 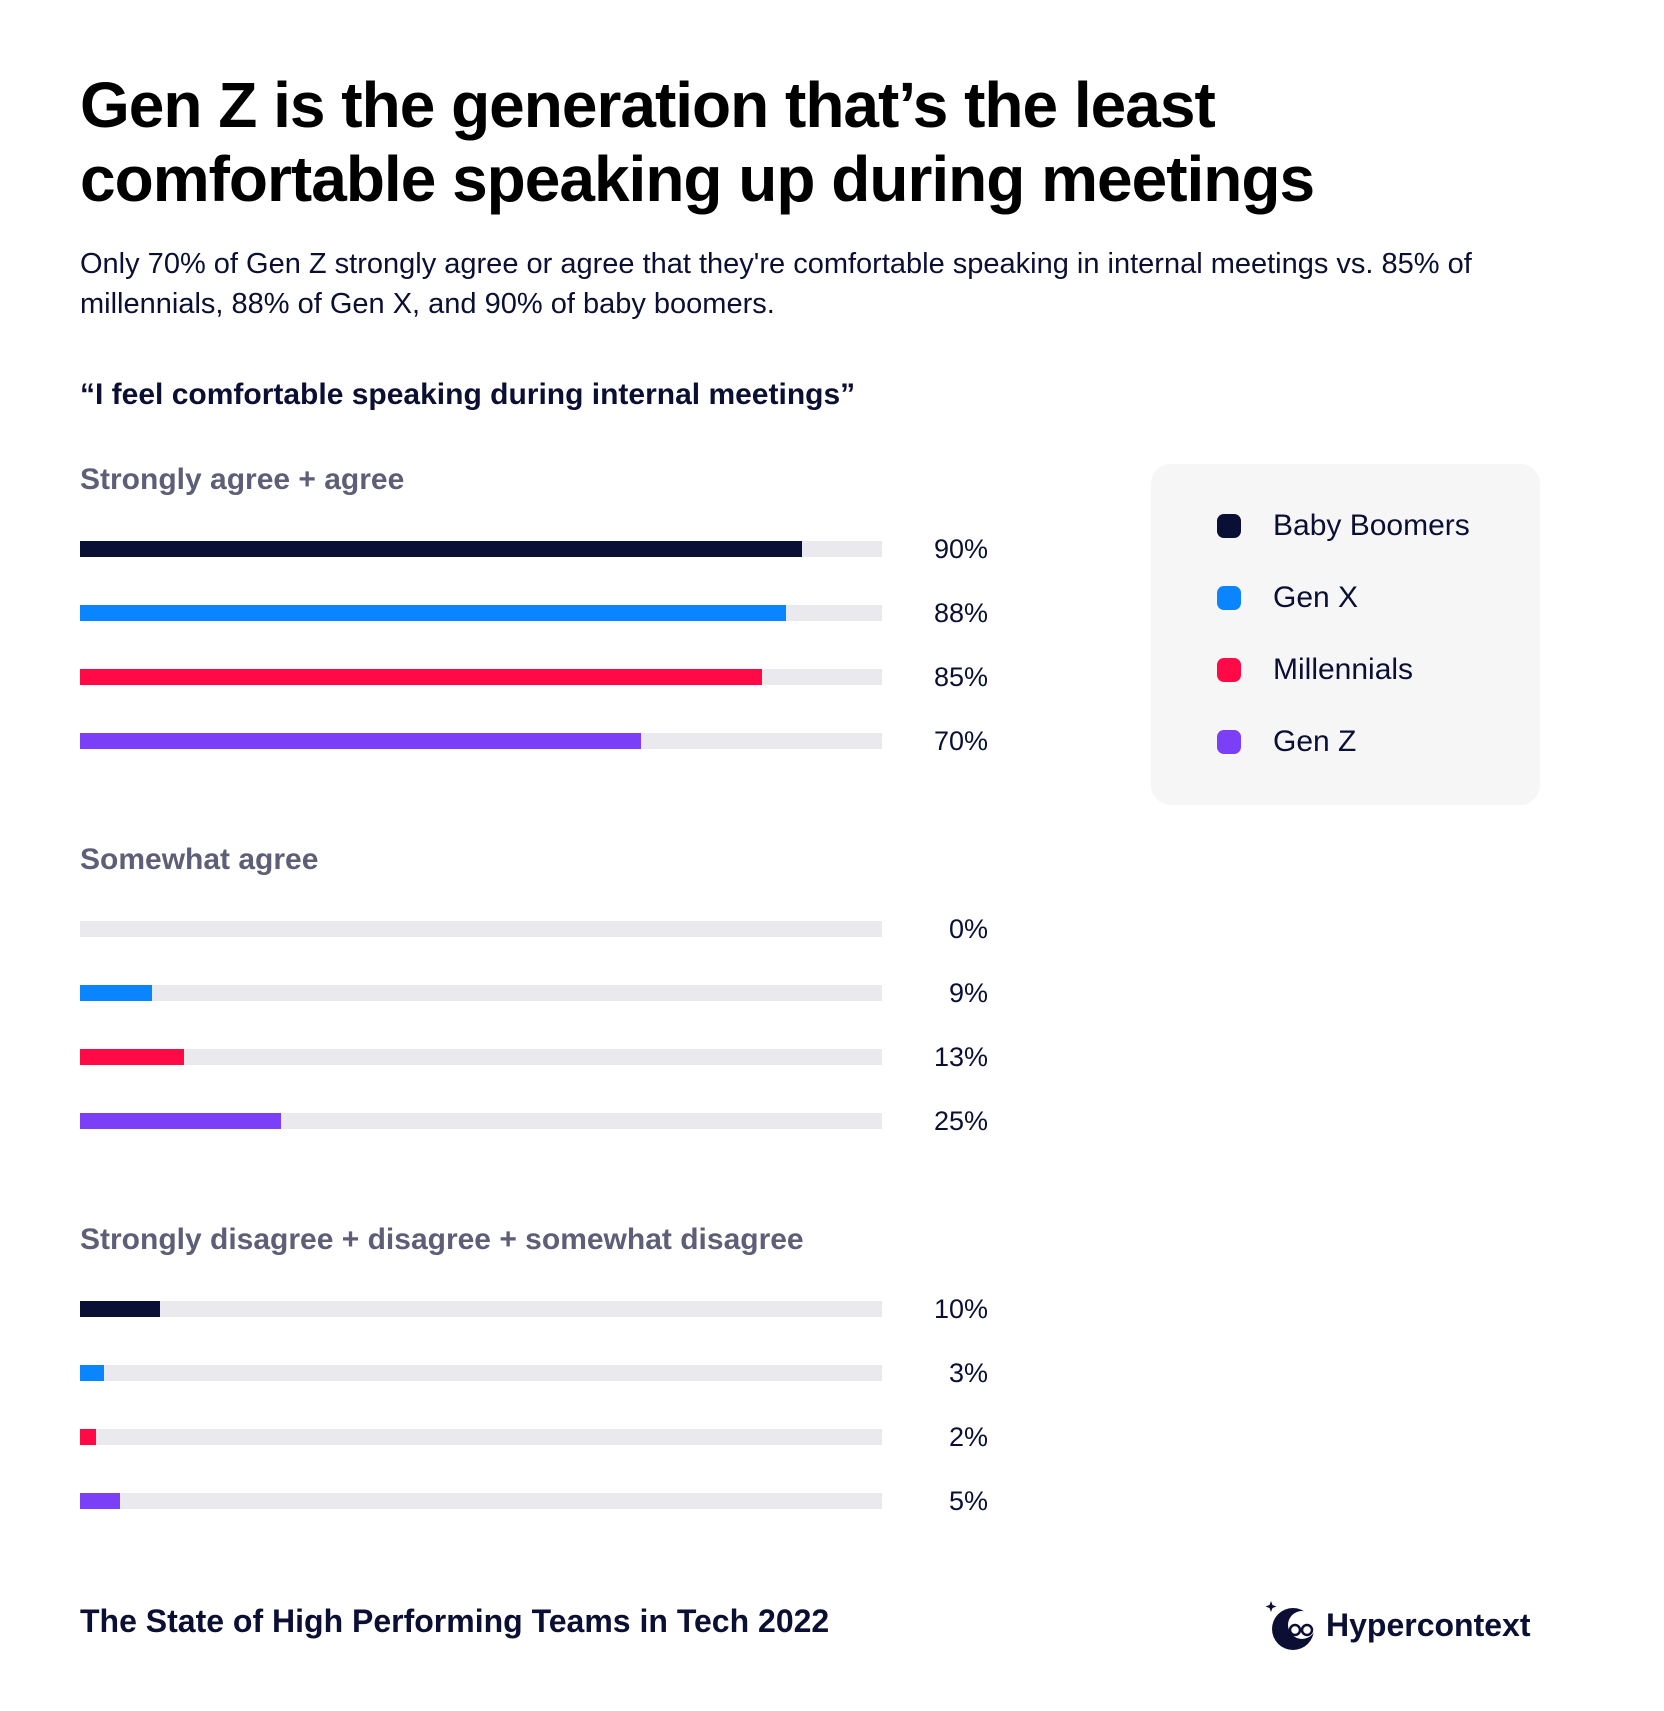 I want to click on bar-row-gen-x: 3%, so click(x=540, y=1373).